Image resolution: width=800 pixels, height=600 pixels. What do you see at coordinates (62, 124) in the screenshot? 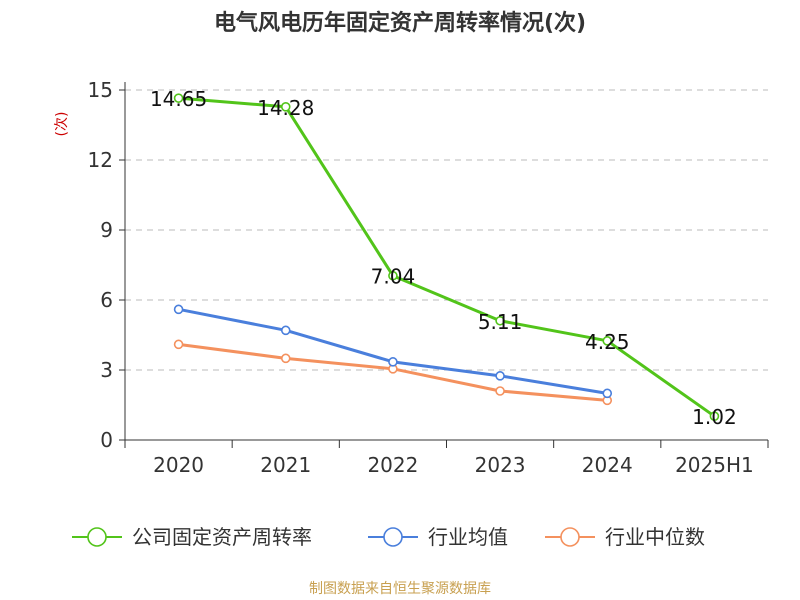
I see `y-axis-label: (次)` at bounding box center [62, 124].